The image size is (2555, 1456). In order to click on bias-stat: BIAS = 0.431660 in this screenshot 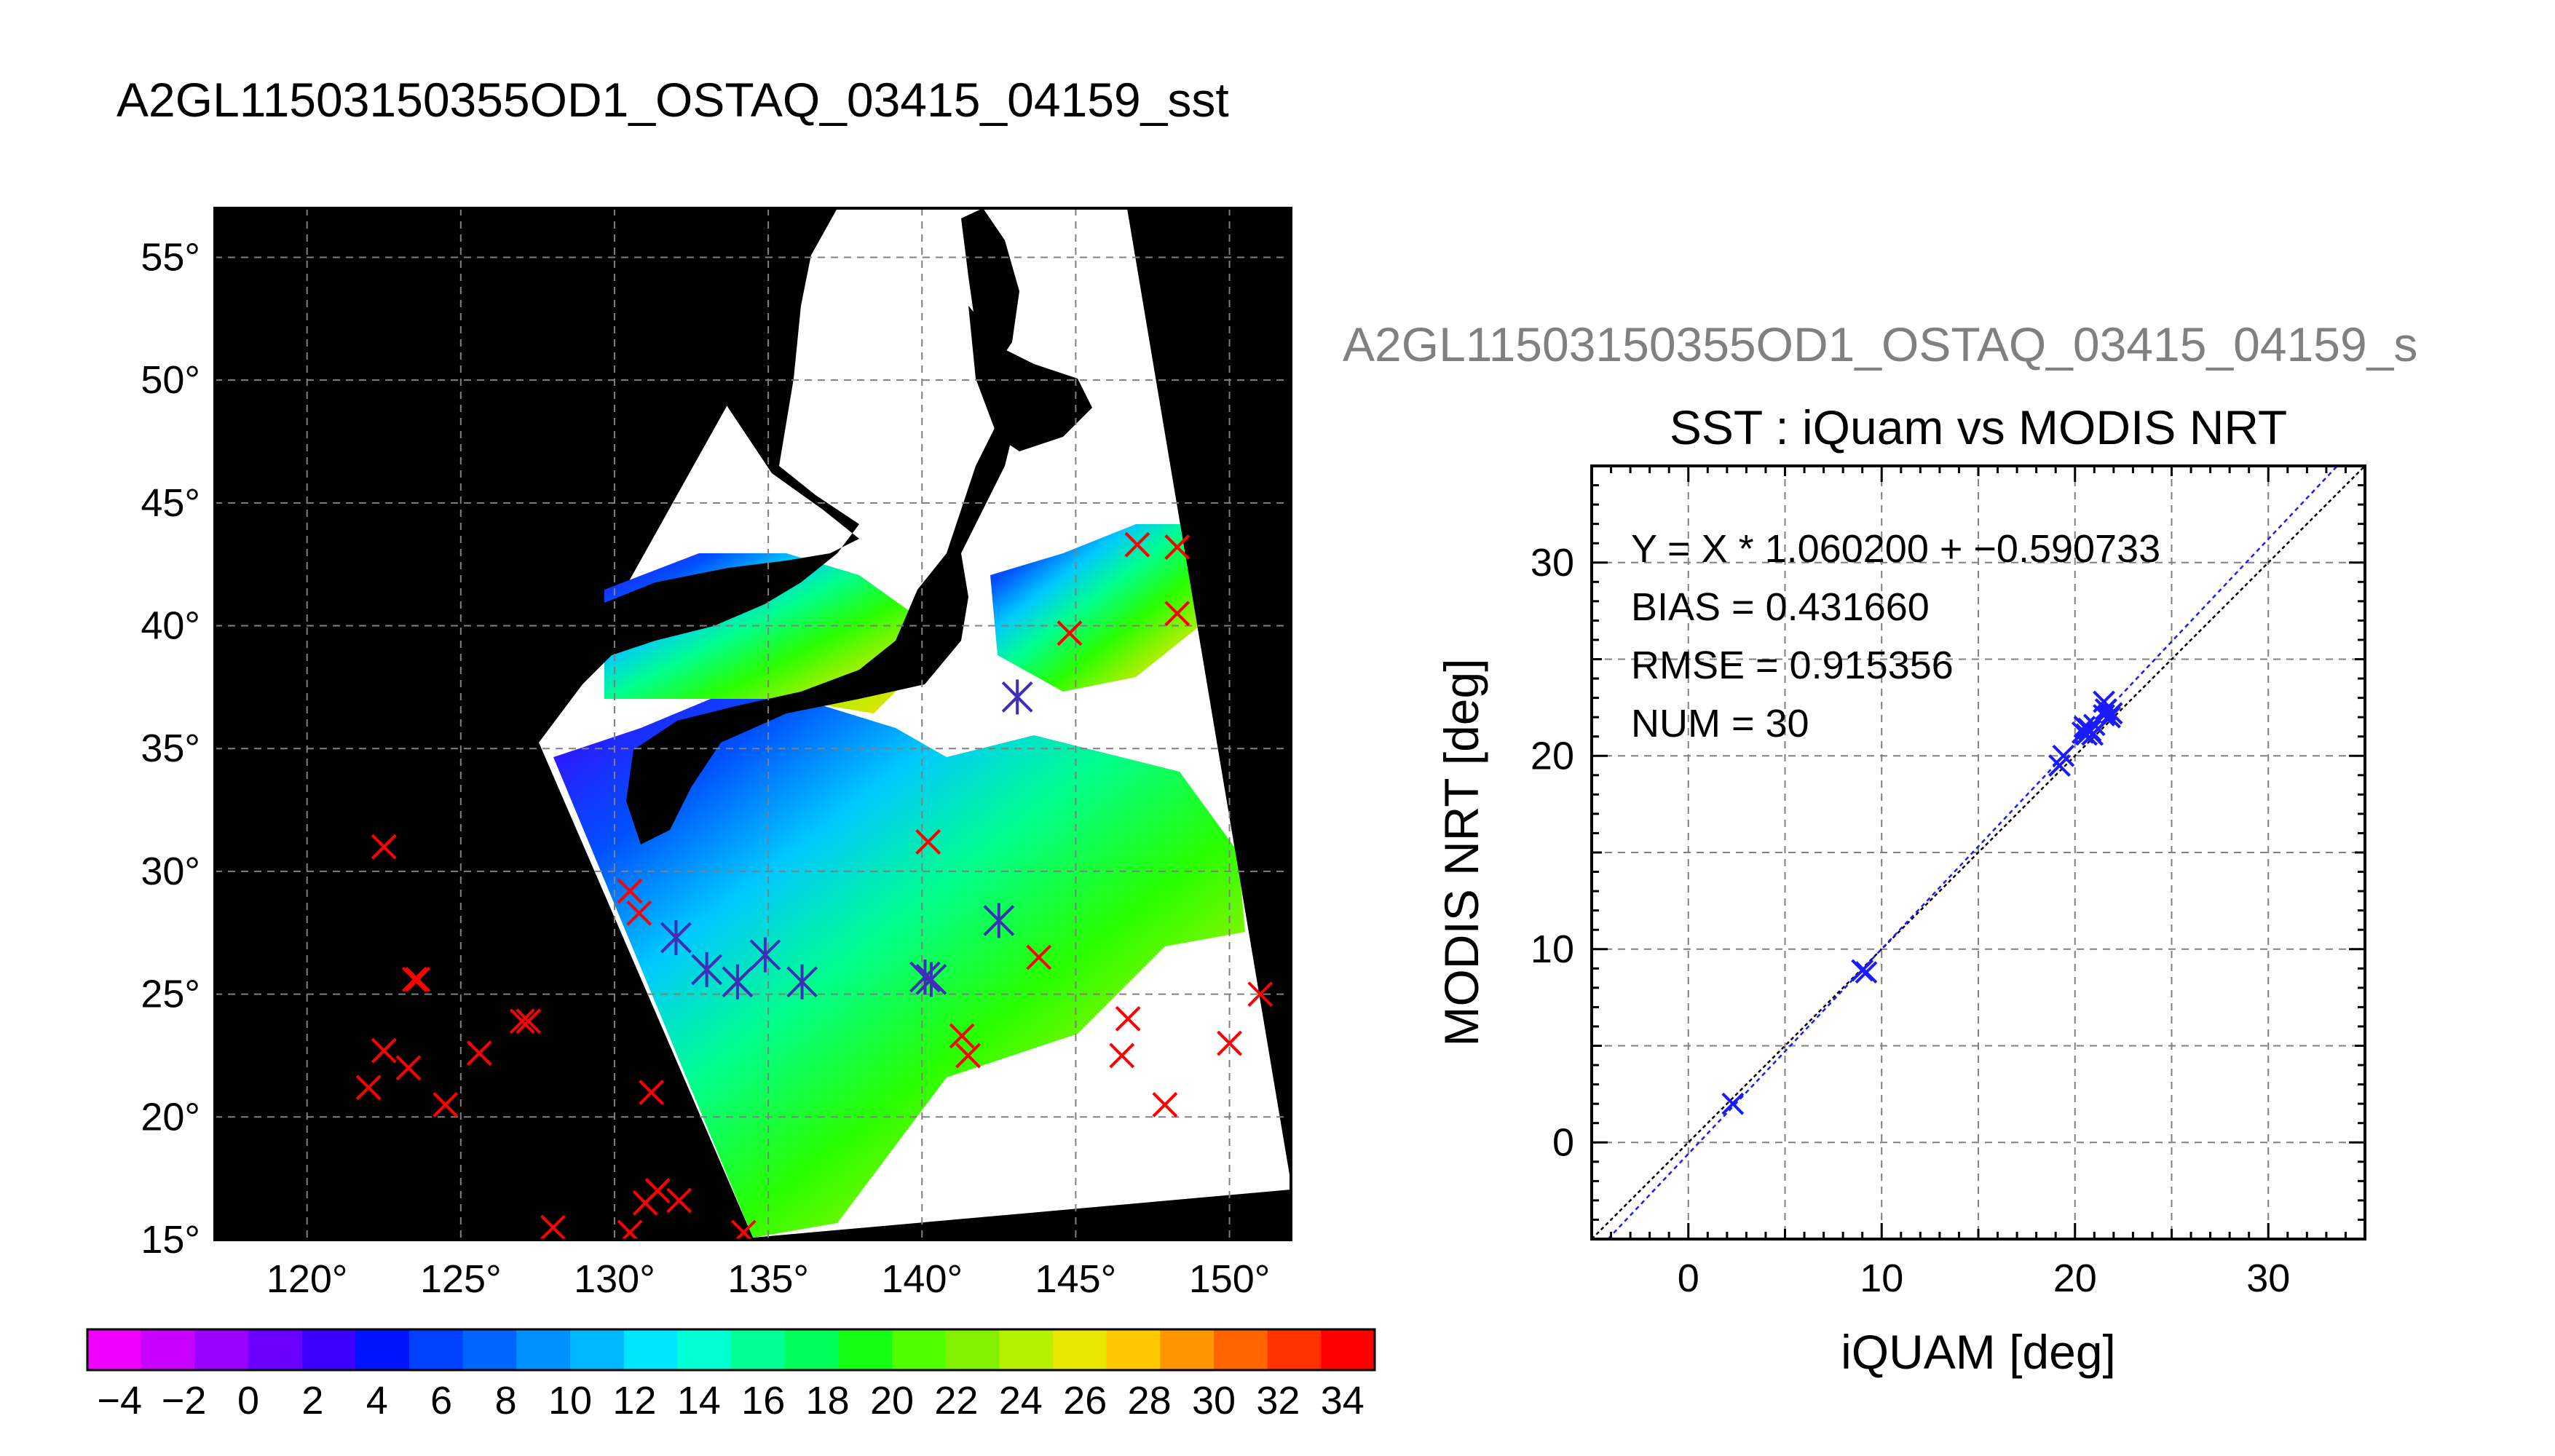, I will do `click(1780, 607)`.